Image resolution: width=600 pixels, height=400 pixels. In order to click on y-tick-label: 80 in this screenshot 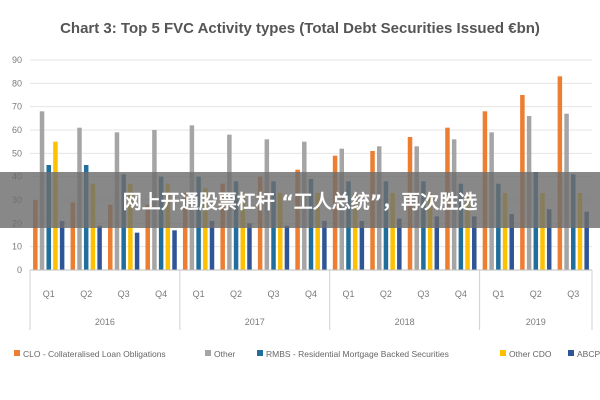, I will do `click(17, 83)`.